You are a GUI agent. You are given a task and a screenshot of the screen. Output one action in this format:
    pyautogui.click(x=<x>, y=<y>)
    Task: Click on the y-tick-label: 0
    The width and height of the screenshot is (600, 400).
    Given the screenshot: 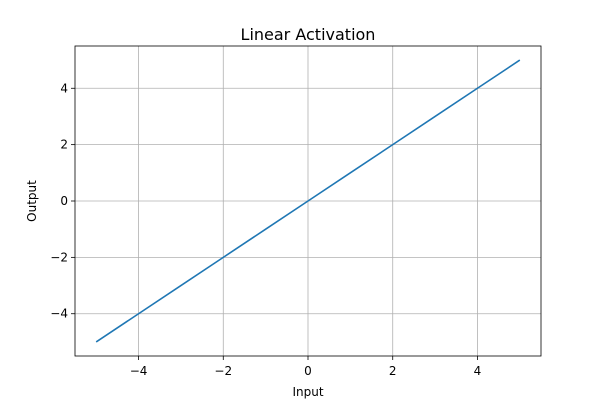 What is the action you would take?
    pyautogui.click(x=64, y=201)
    